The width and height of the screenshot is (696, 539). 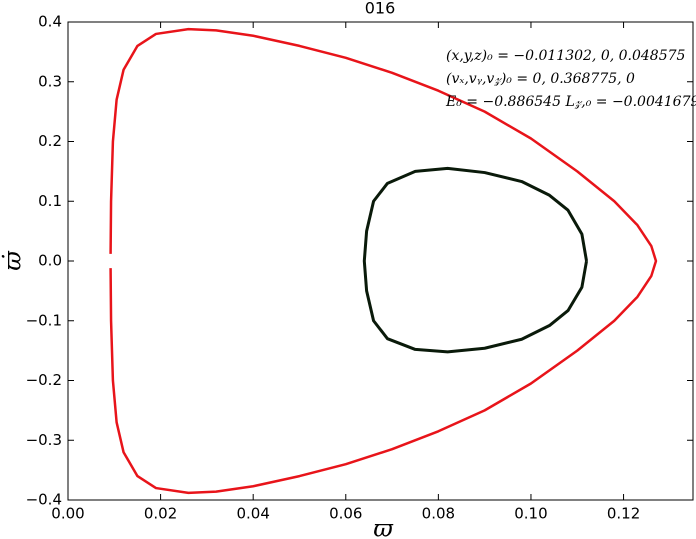 I want to click on y-tick-label: 0.4, so click(x=50, y=22).